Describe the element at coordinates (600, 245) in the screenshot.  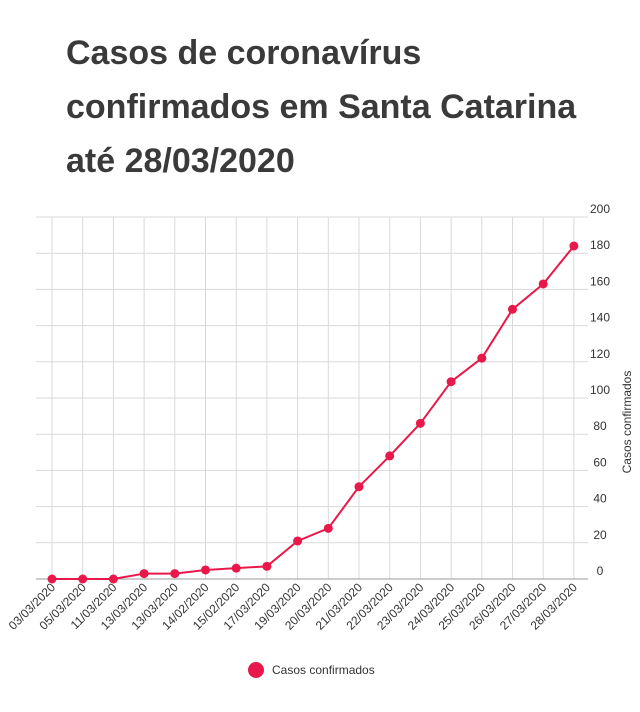
I see `y-tick-label: 180` at that location.